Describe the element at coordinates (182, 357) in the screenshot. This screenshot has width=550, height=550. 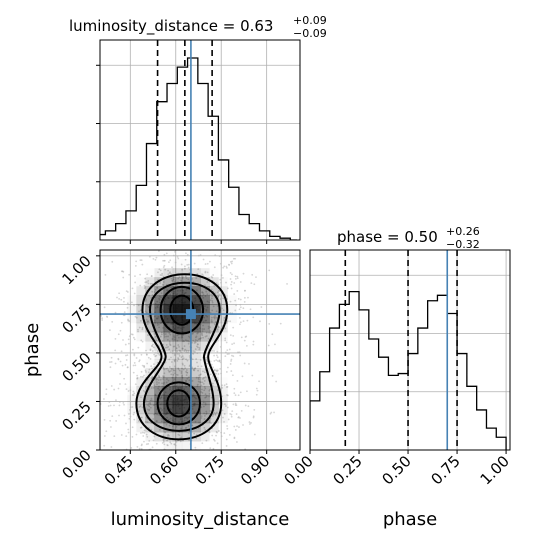
I see `joint-contours` at that location.